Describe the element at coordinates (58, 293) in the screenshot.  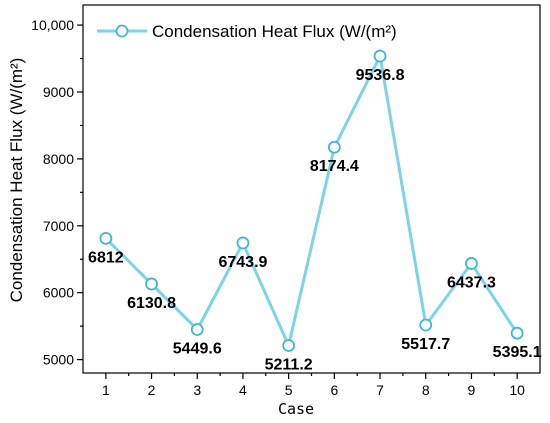
I see `y-tick-label: 6000` at that location.